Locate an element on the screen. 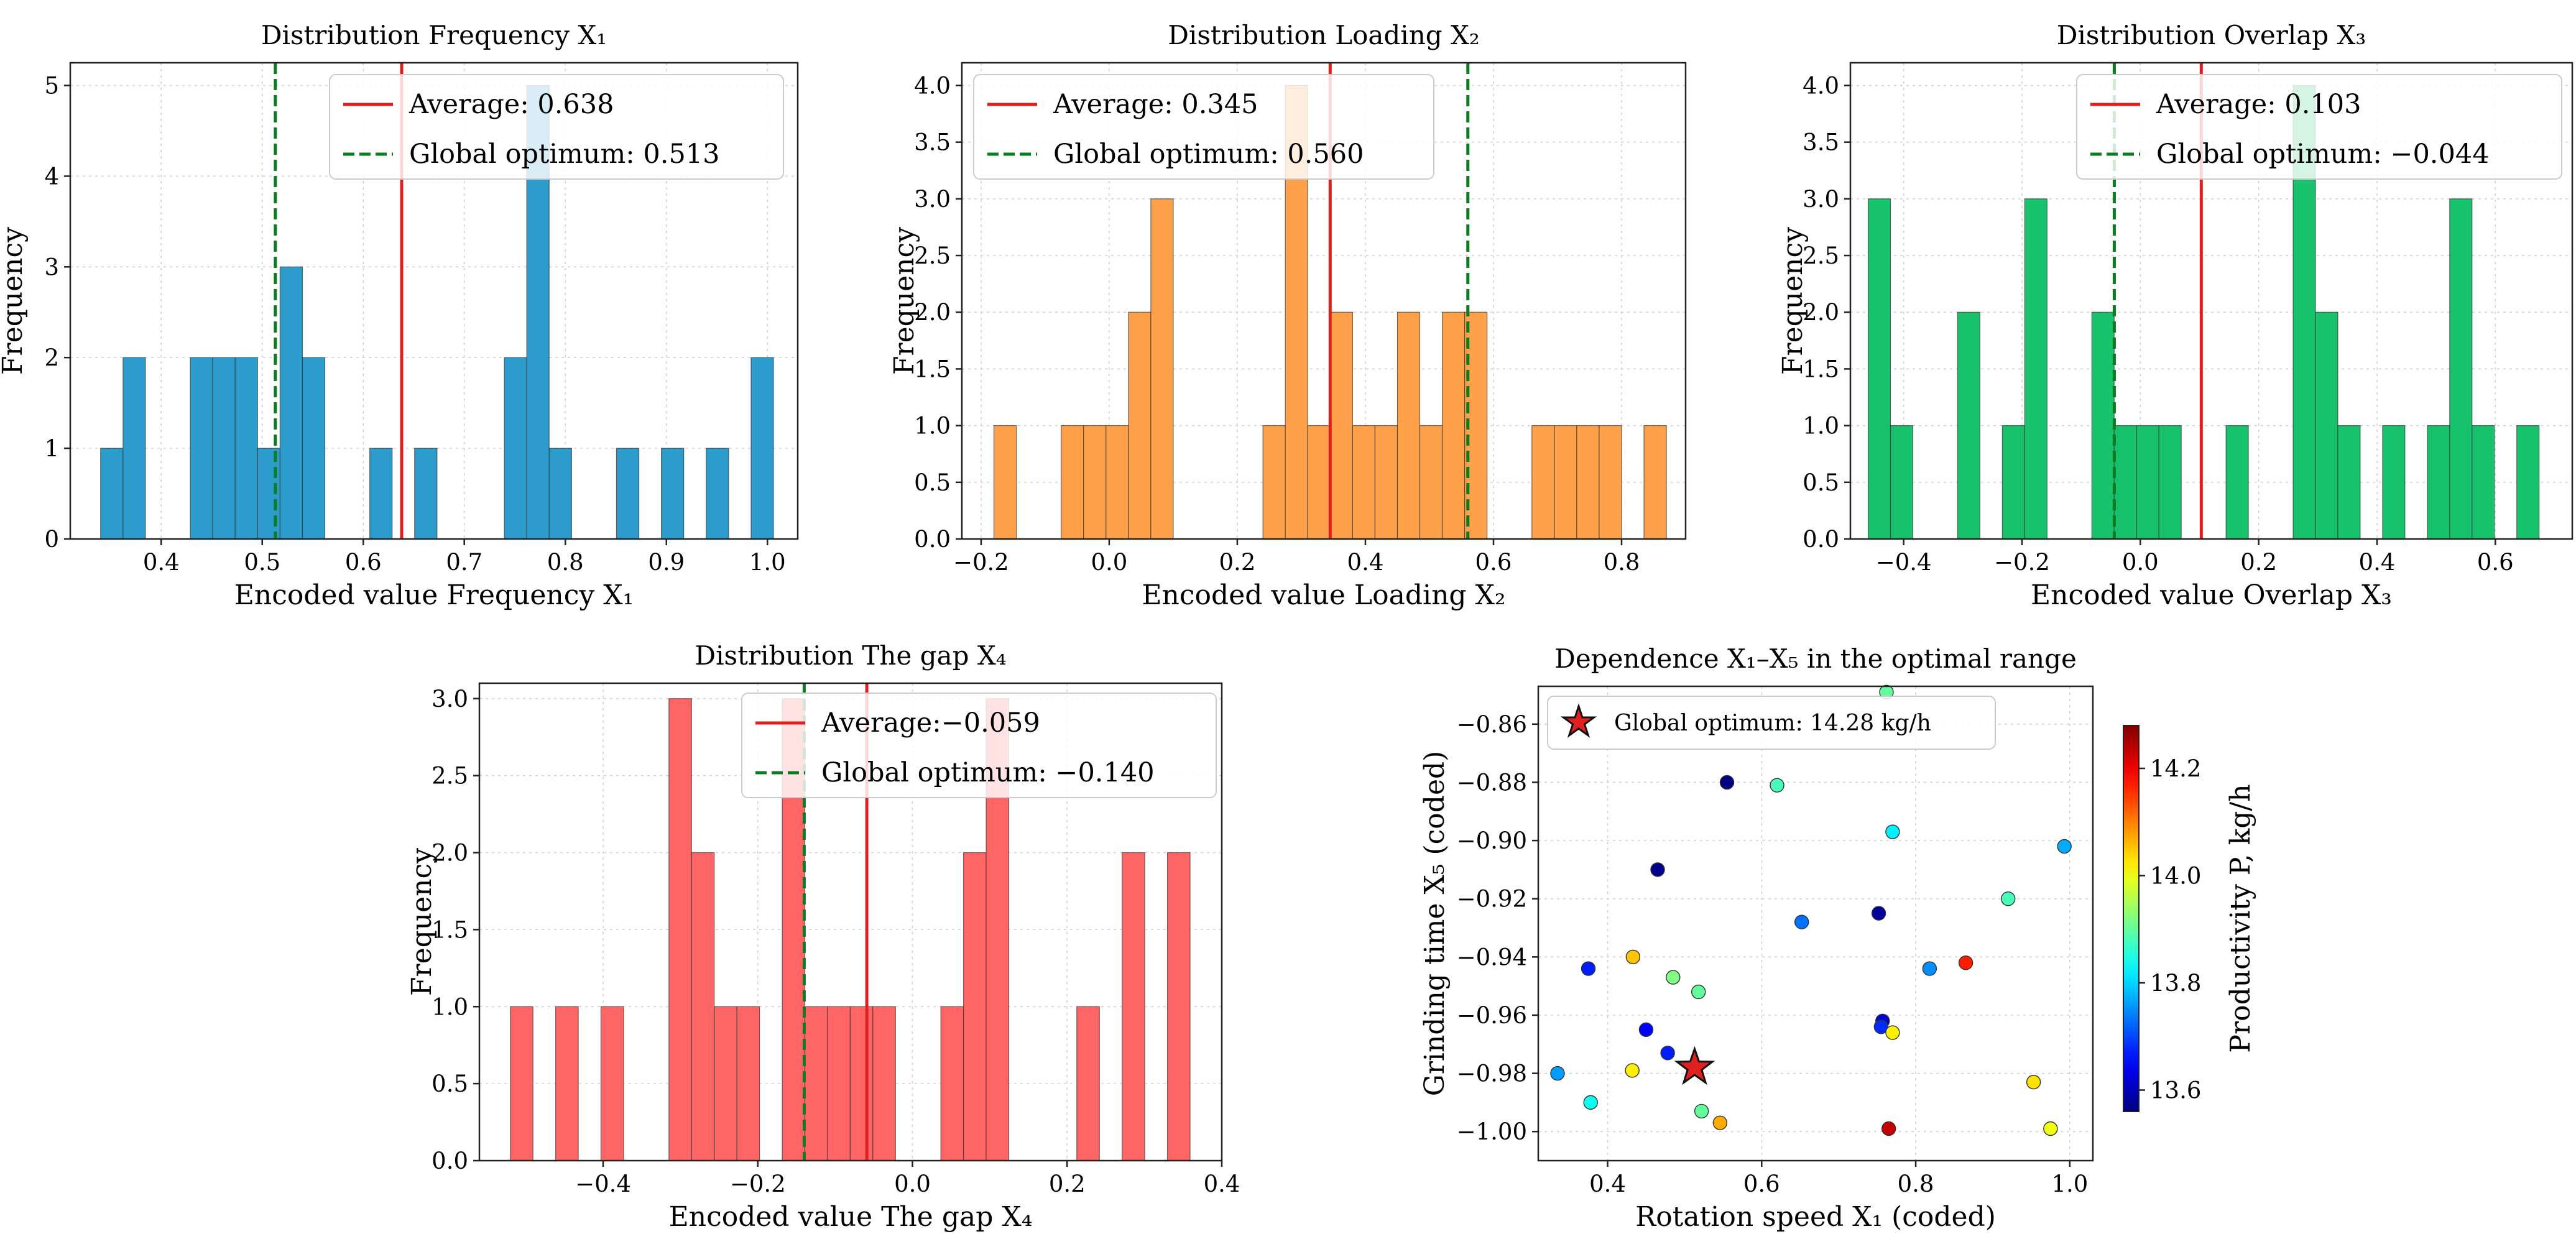  y-tick-label: 2 is located at coordinates (51, 358).